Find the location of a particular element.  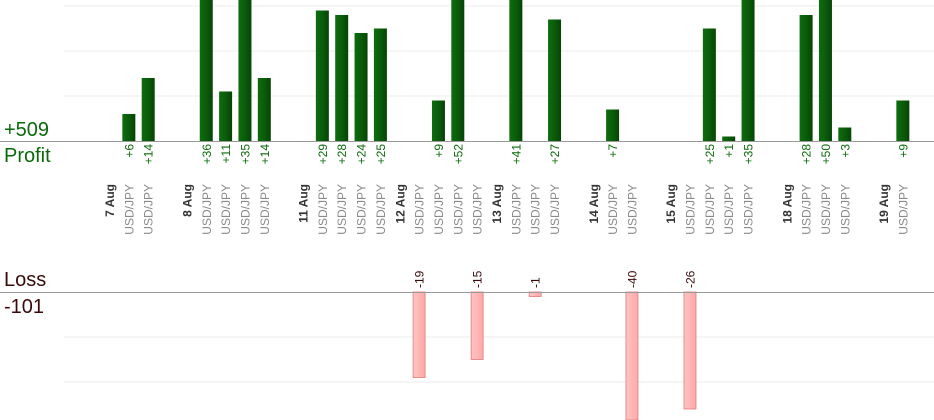

date-tick-label: 14 Aug is located at coordinates (594, 204).